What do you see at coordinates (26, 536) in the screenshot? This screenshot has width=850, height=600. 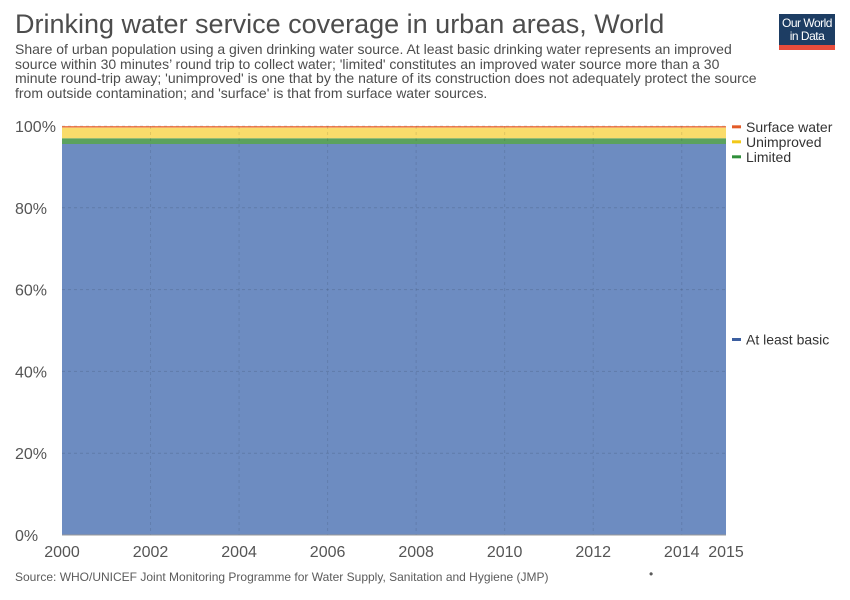 I see `y-tick-label: 0%` at bounding box center [26, 536].